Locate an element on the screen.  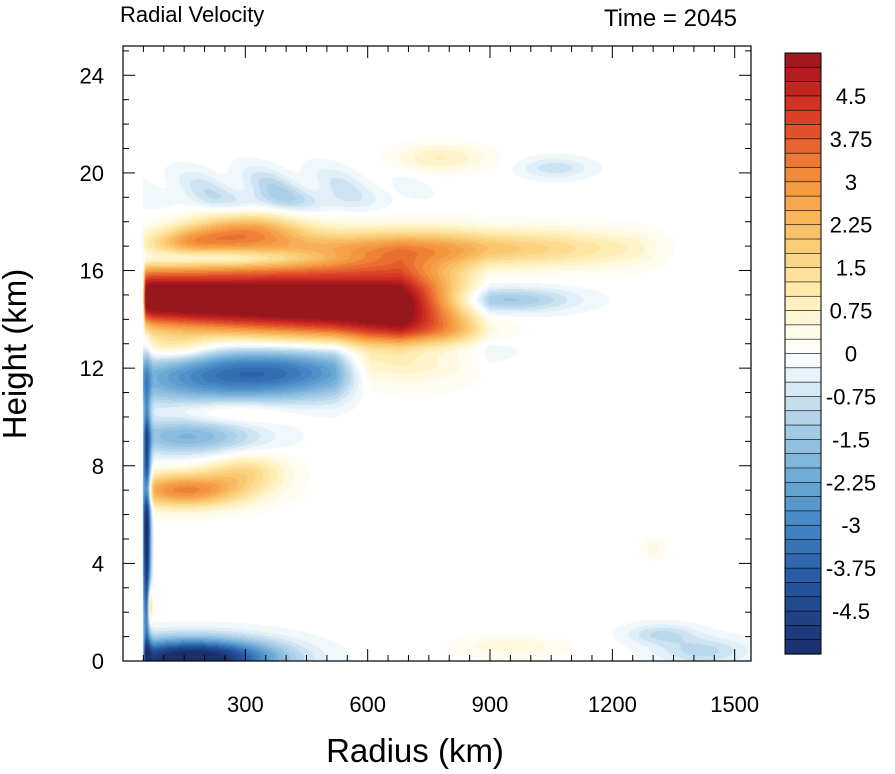
colorbar-tick-label: -1.5 is located at coordinates (851, 439).